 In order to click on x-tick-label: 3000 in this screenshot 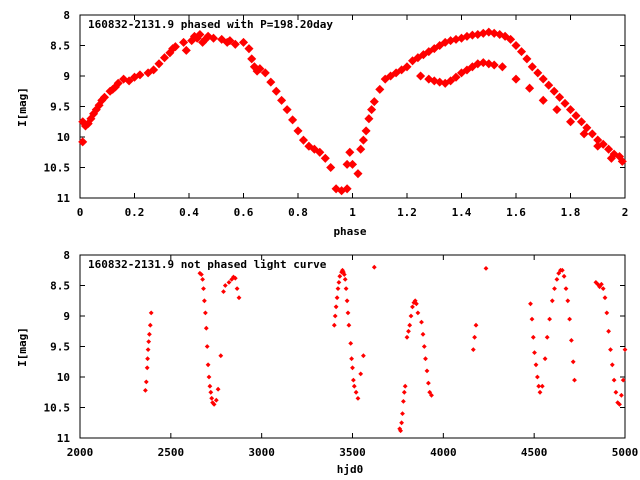, I will do `click(261, 452)`.